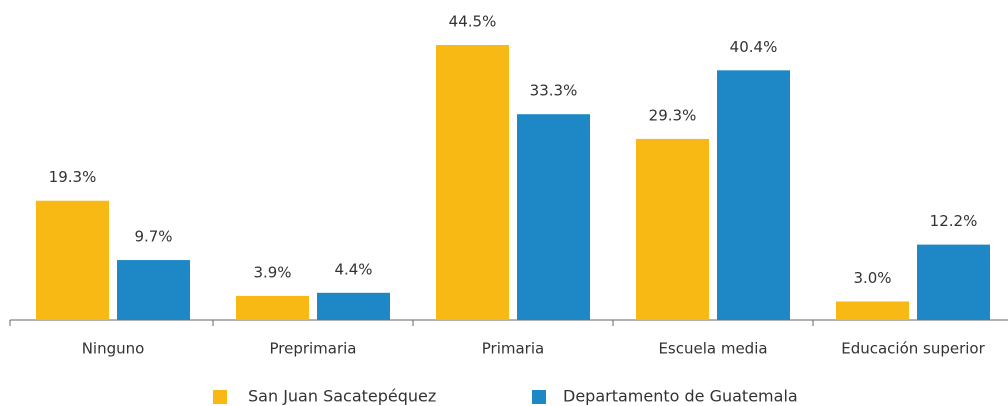  I want to click on value-label: 29.3%, so click(673, 115).